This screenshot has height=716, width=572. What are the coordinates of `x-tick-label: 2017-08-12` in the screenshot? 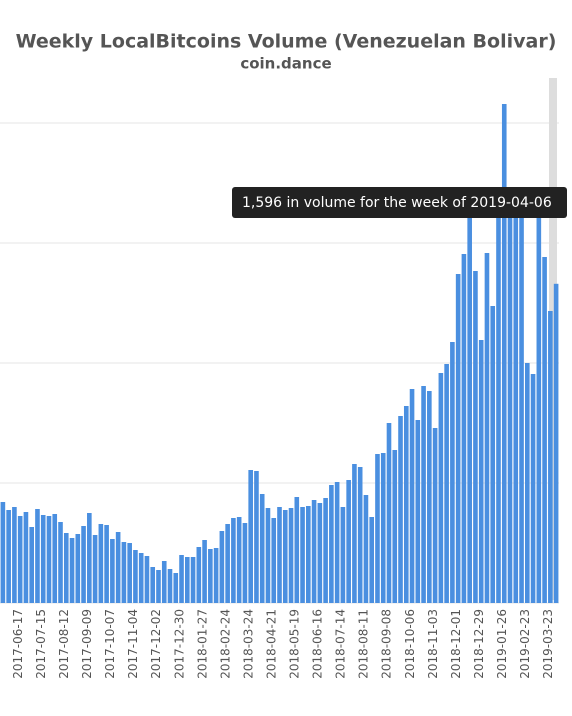 It's located at (64, 644).